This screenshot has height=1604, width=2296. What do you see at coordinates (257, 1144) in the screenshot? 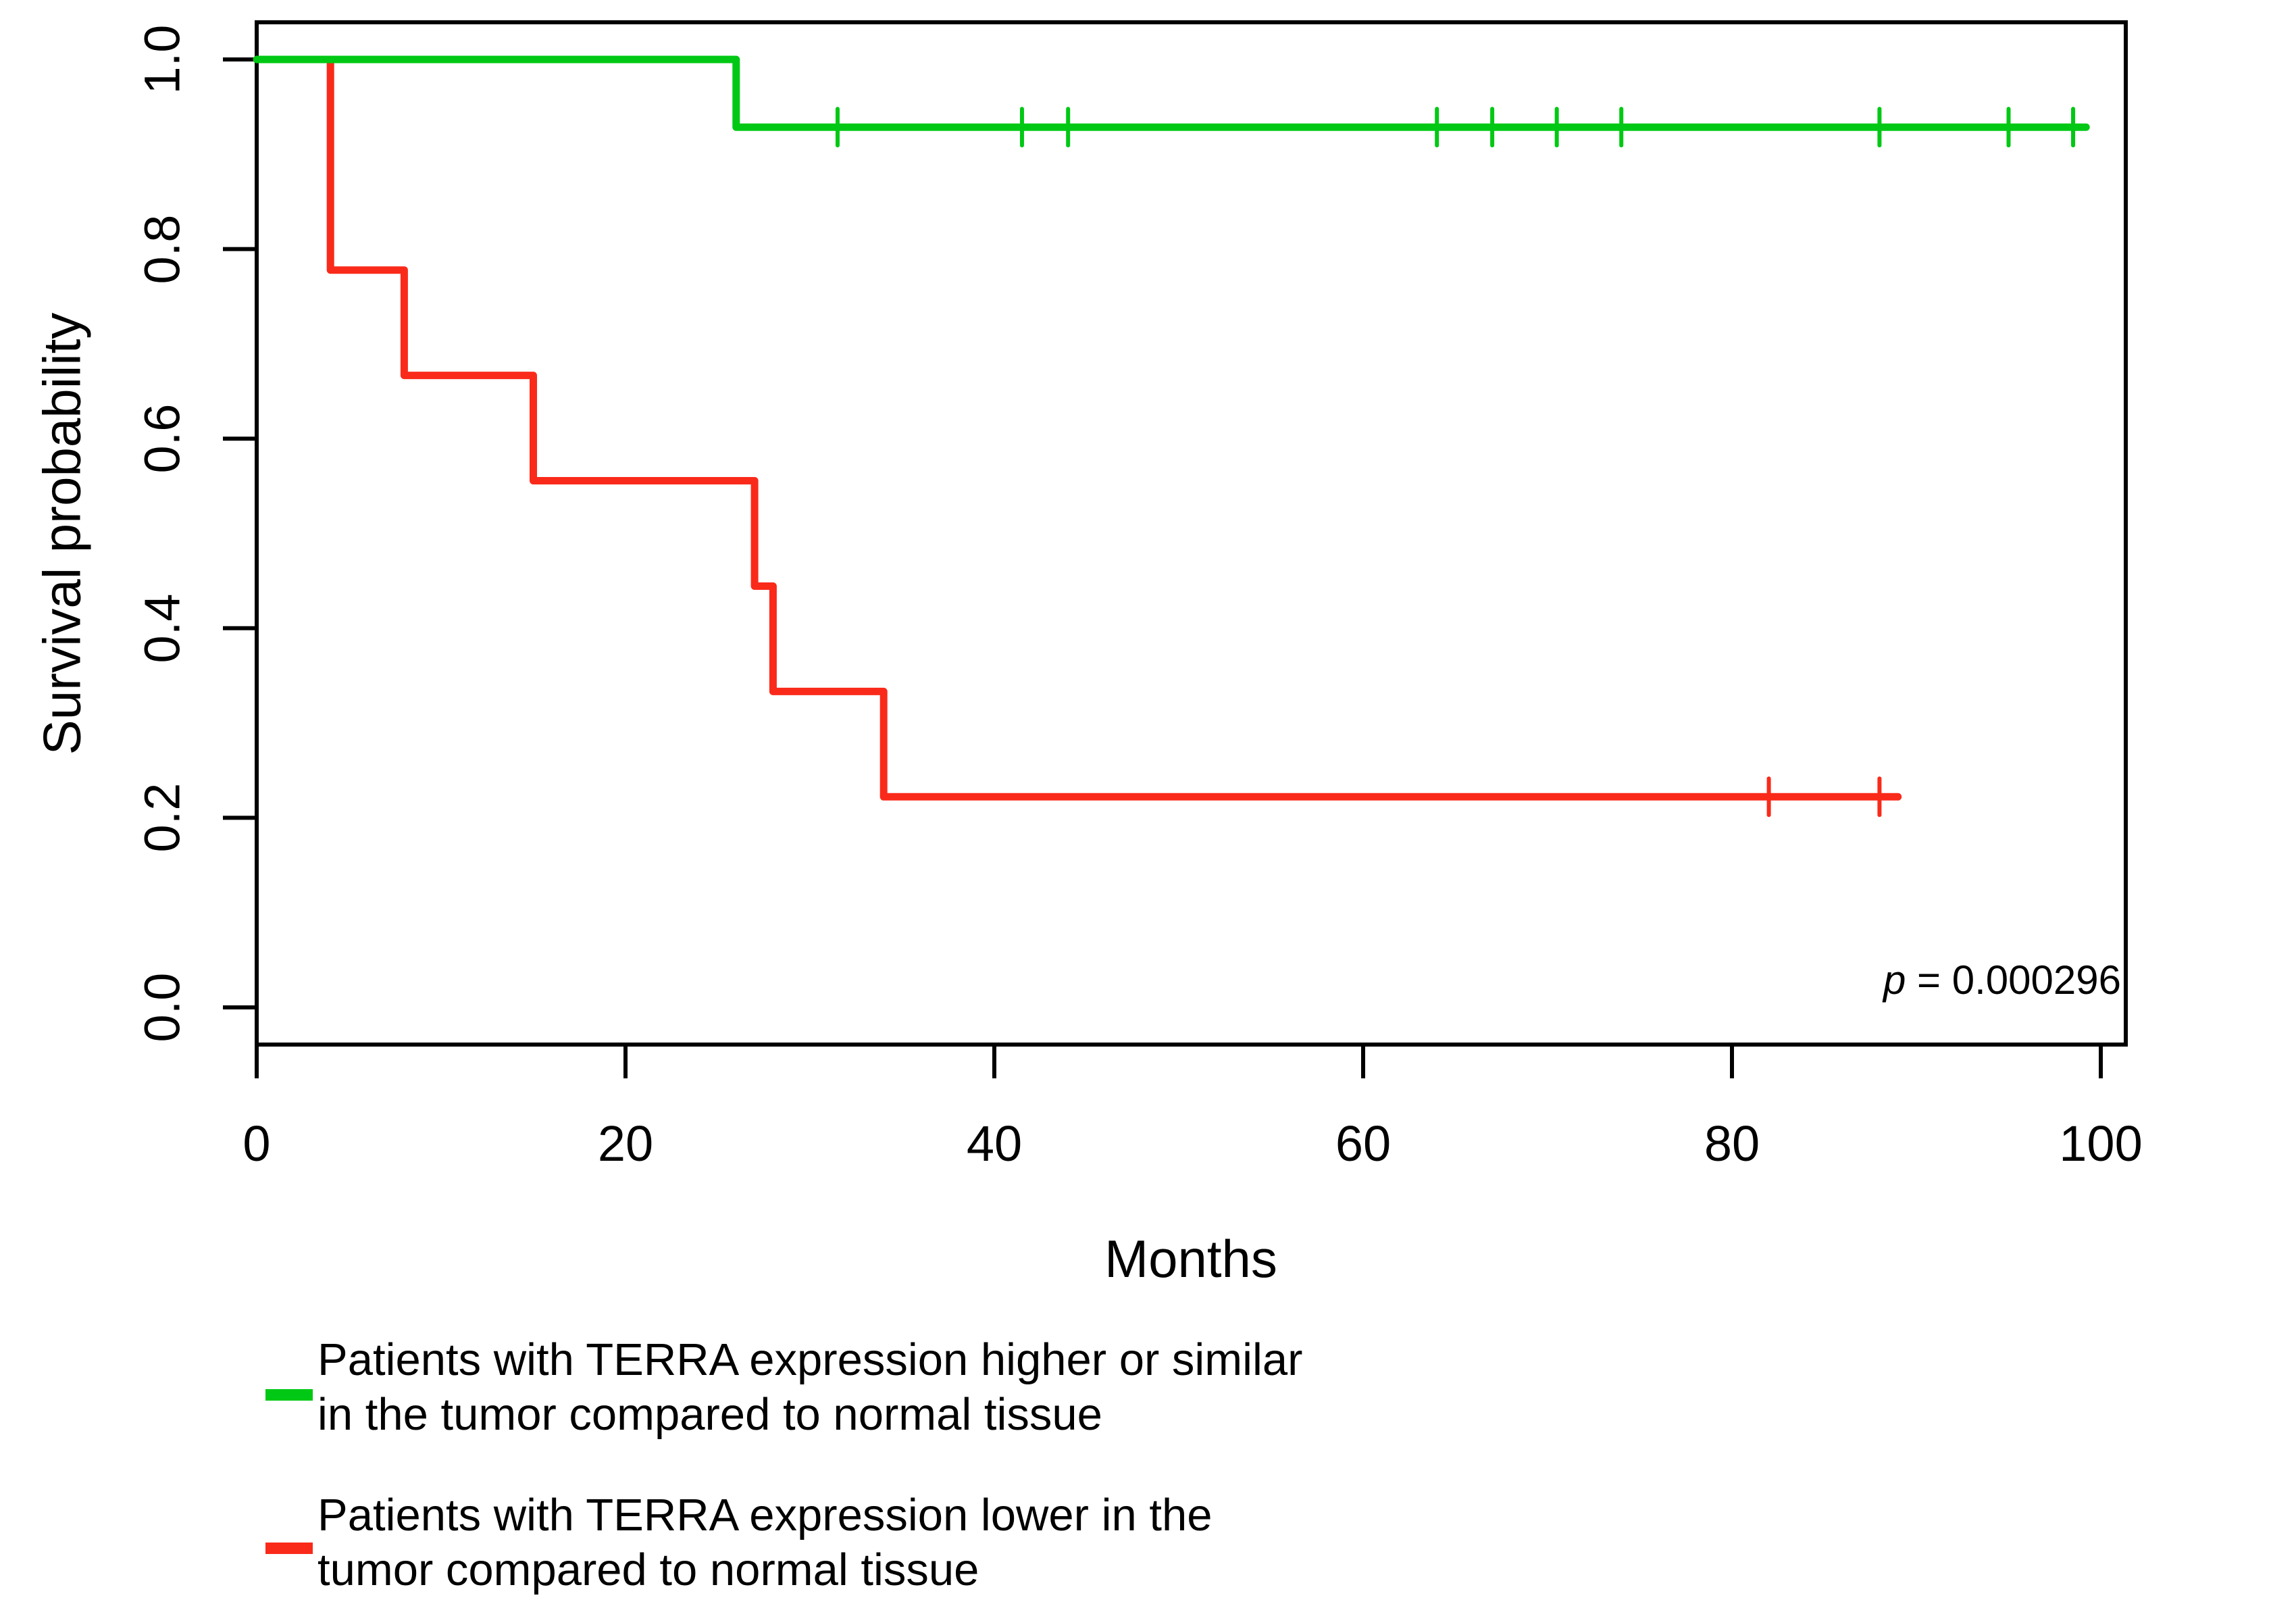
I see `x-tick-label: 0` at bounding box center [257, 1144].